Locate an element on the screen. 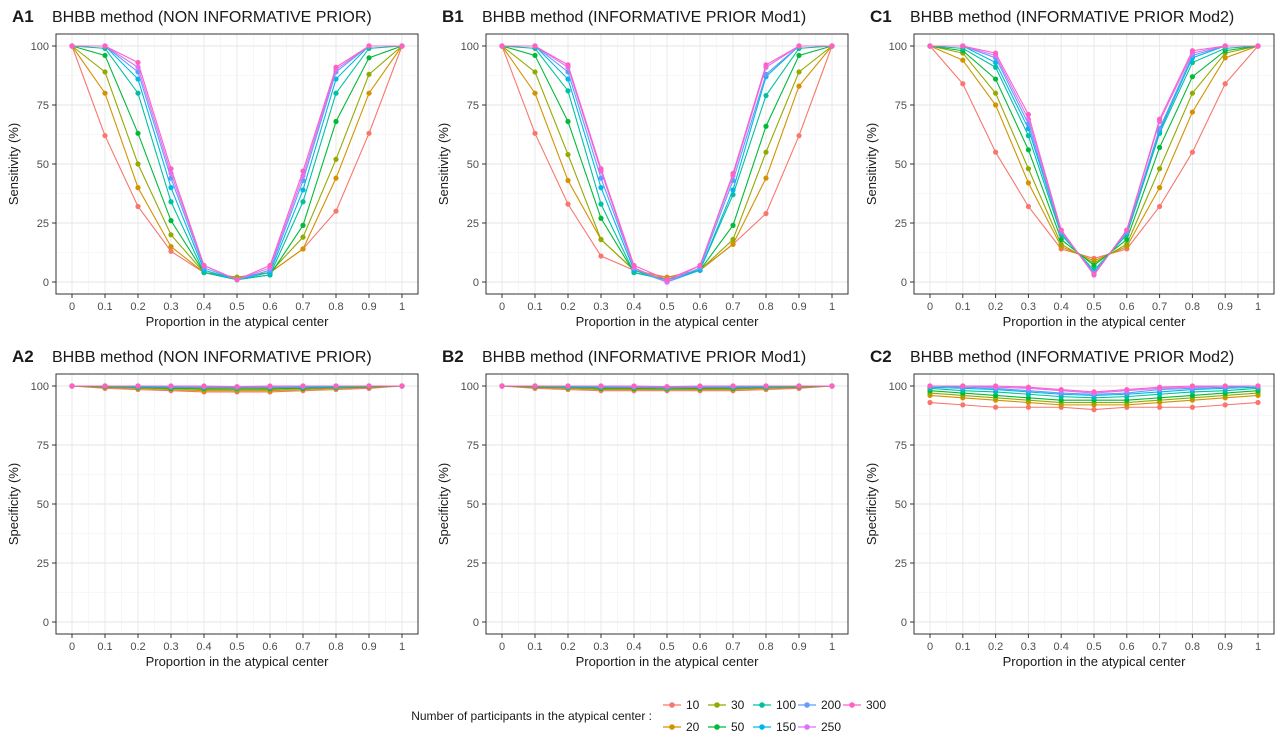 The width and height of the screenshot is (1284, 732). legend-entry-250: 250 is located at coordinates (819, 726).